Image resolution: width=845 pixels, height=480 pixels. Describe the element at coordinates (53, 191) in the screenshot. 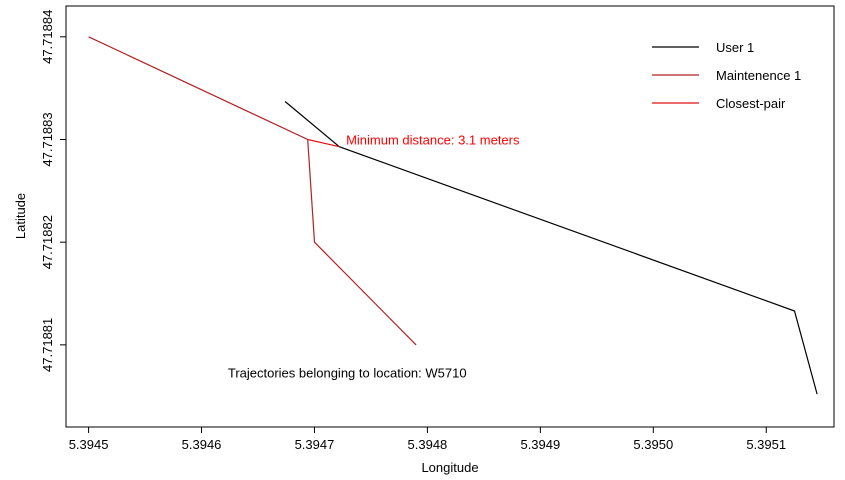

I see `y-axis: 47.71881 47.71882 47.71883 47.71884` at that location.